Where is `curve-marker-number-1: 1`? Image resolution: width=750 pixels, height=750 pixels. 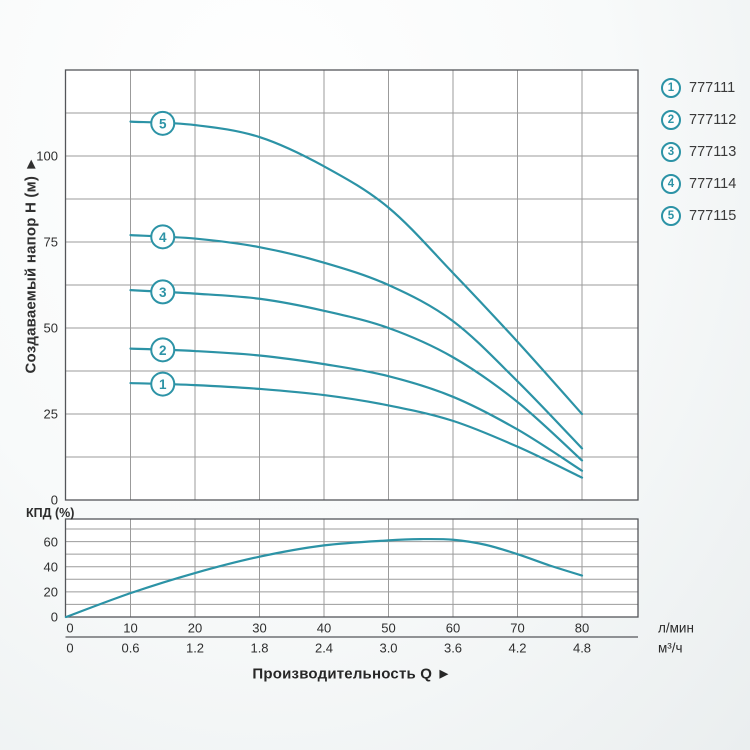 curve-marker-number-1: 1 is located at coordinates (163, 384).